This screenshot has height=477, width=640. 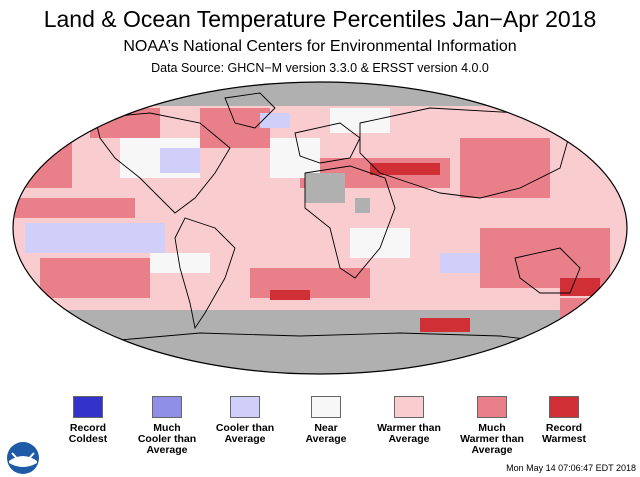 I want to click on region-record-warm-siberia, so click(x=545, y=110).